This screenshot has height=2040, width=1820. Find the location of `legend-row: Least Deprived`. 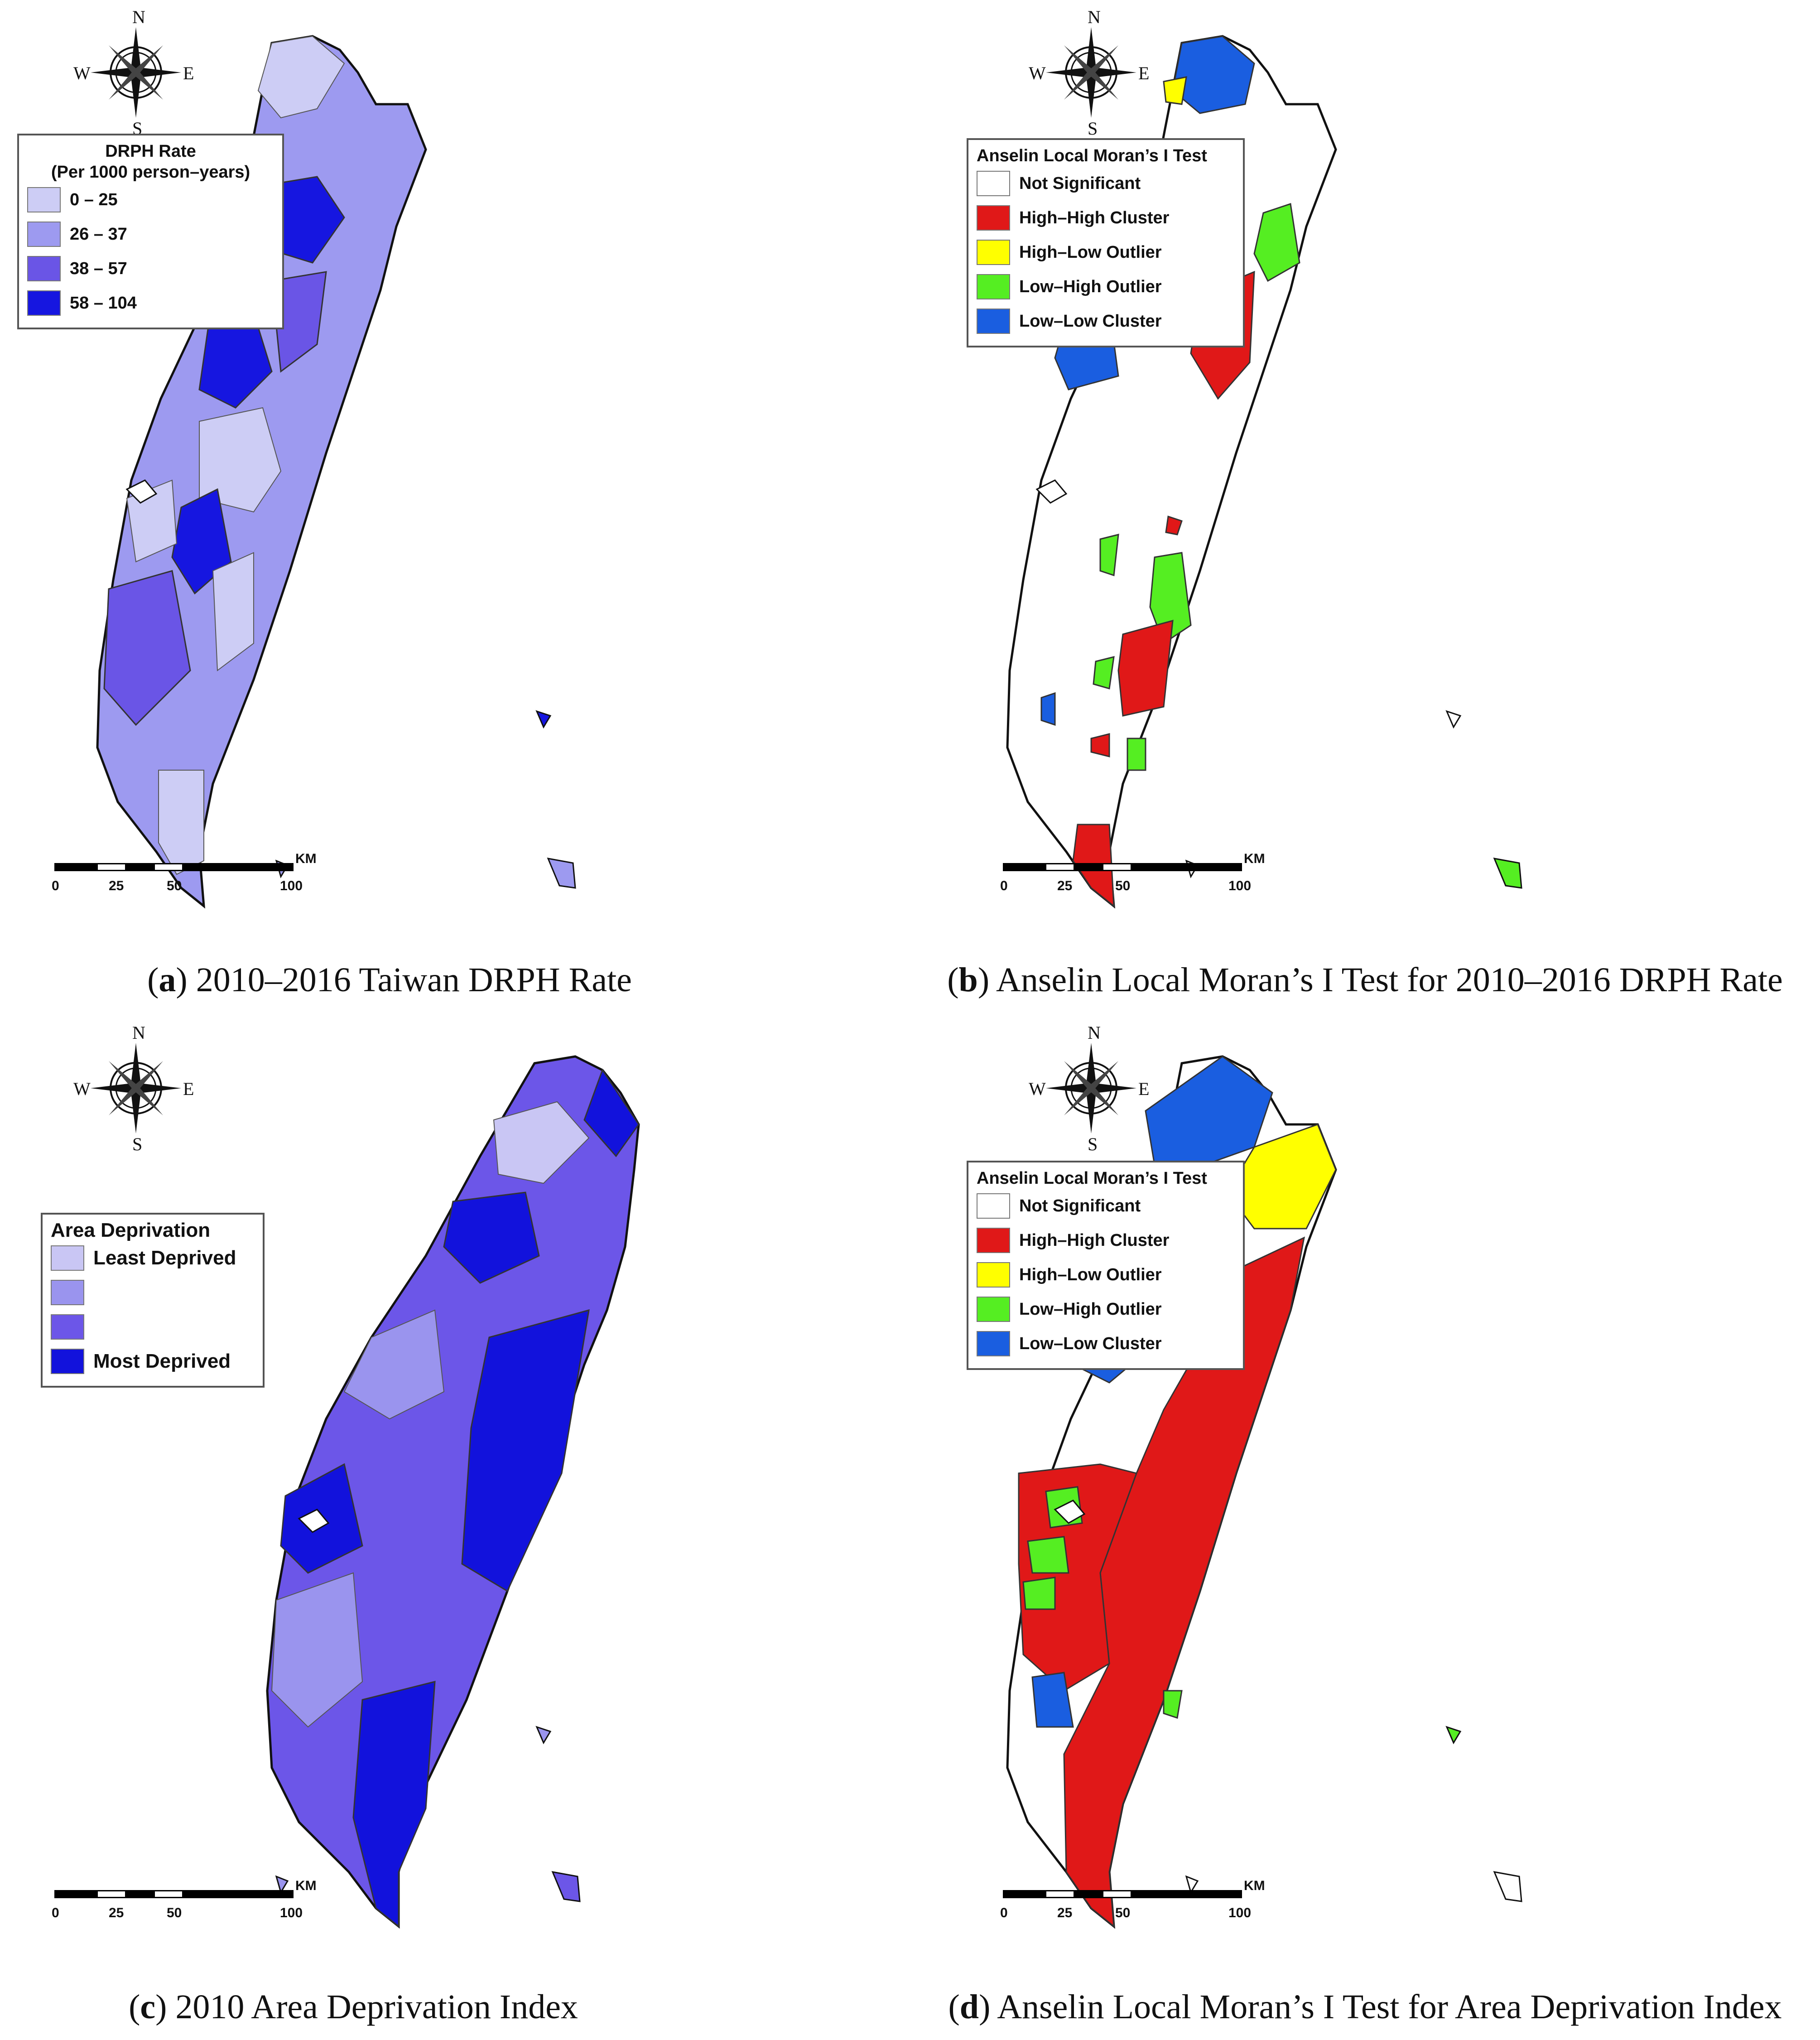

legend-row: Least Deprived is located at coordinates (153, 1258).